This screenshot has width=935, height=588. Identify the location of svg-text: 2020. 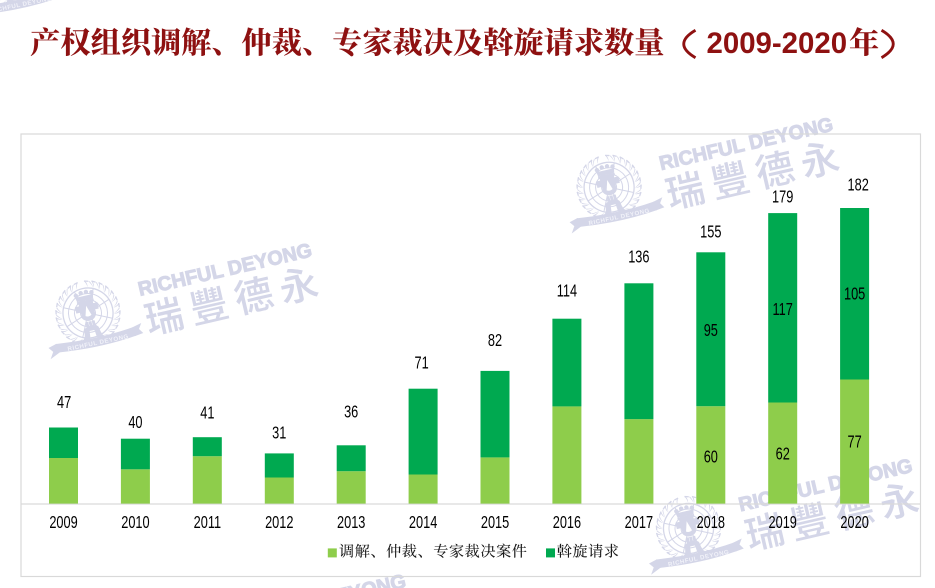
(854, 522).